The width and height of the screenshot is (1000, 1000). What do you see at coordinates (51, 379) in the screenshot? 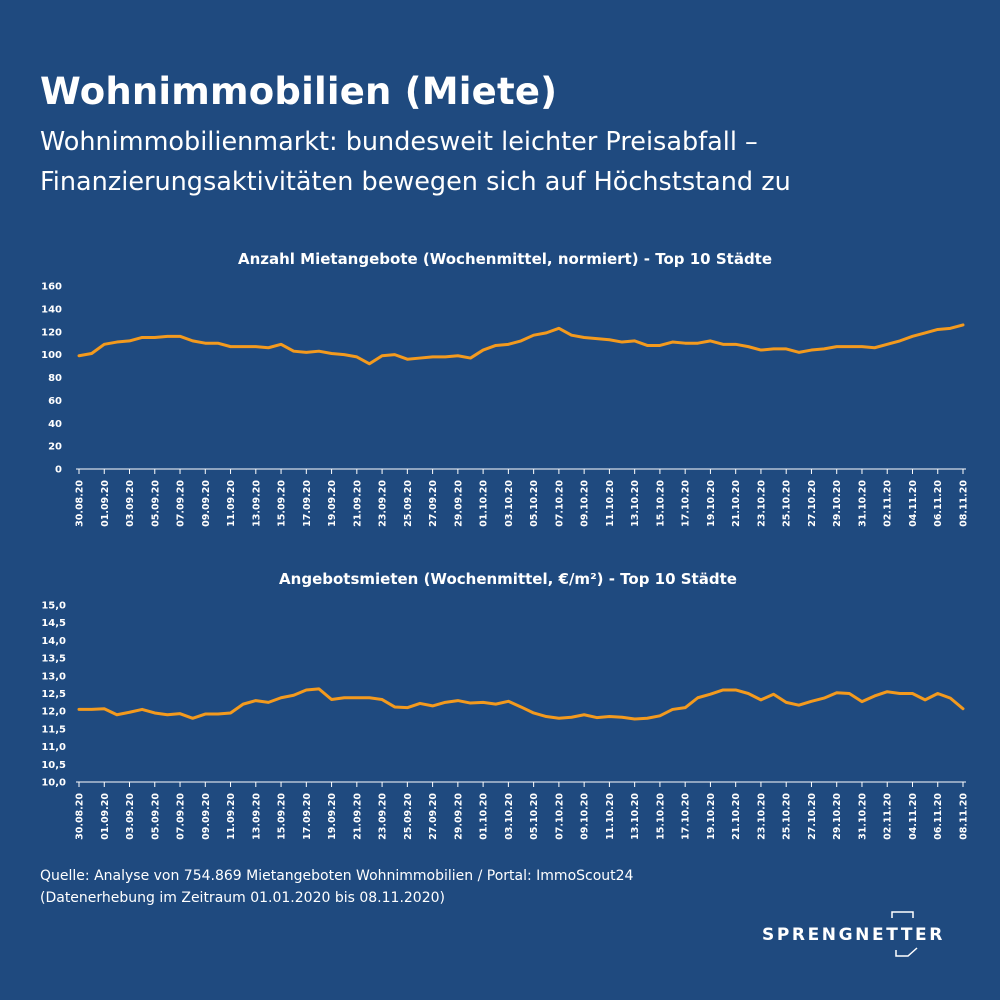
I see `y-axis-ticks: 0 20 40 60 80 100 120 140 160` at bounding box center [51, 379].